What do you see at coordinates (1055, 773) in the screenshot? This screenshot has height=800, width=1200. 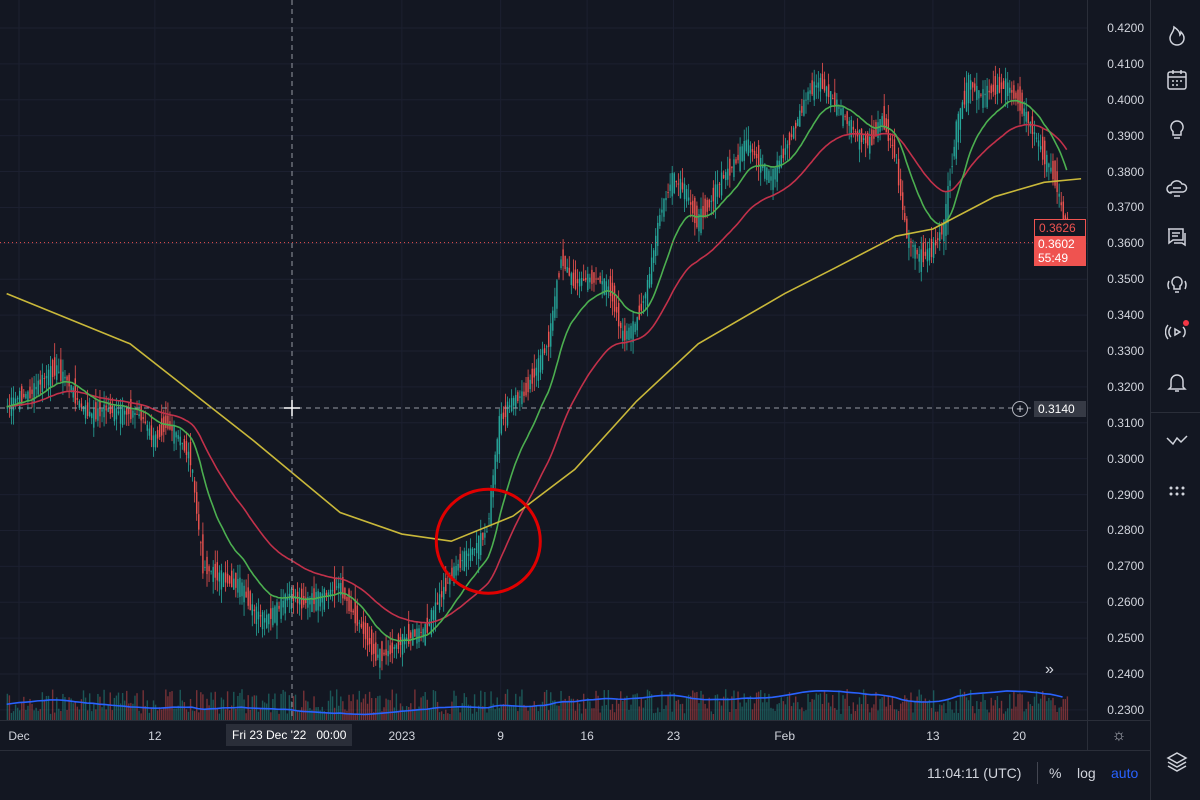 I see `percent-toggle: %` at bounding box center [1055, 773].